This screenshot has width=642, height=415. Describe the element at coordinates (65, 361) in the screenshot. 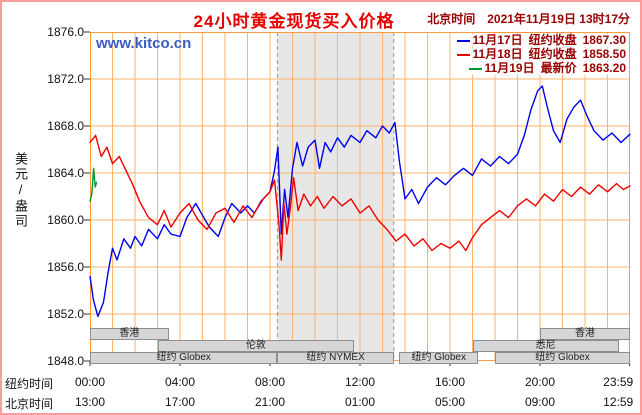

I see `y-axis-tick-label: 1848.0` at that location.